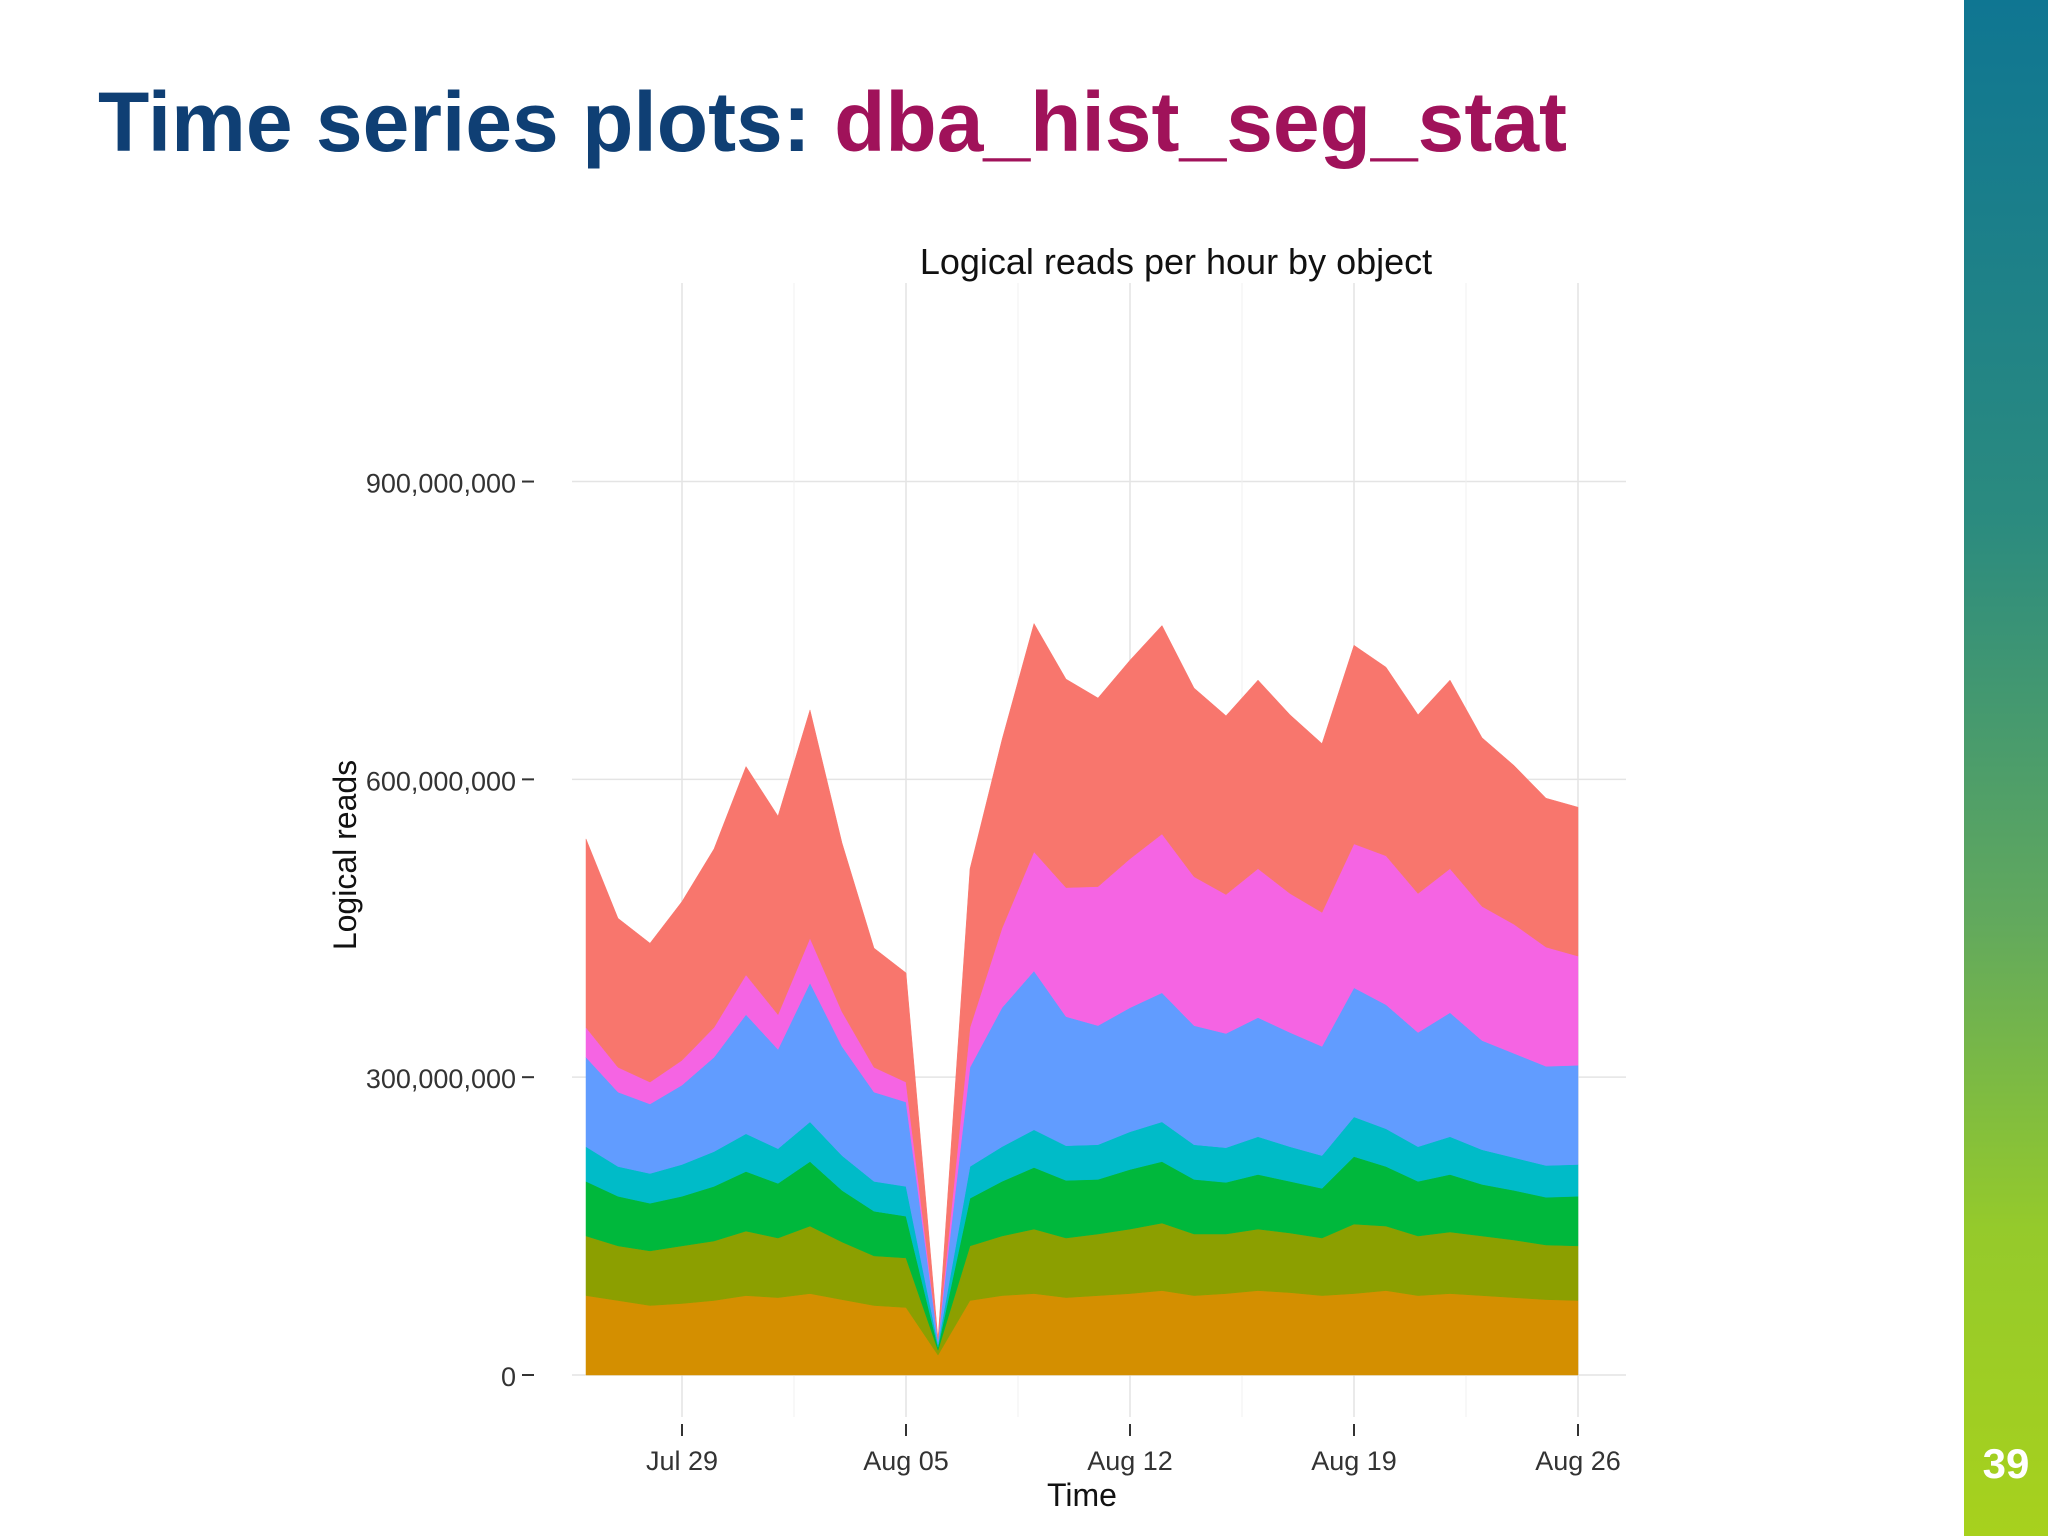 This screenshot has height=1536, width=2048. Describe the element at coordinates (441, 1079) in the screenshot. I see `y-tick-label: 300,000,000` at that location.